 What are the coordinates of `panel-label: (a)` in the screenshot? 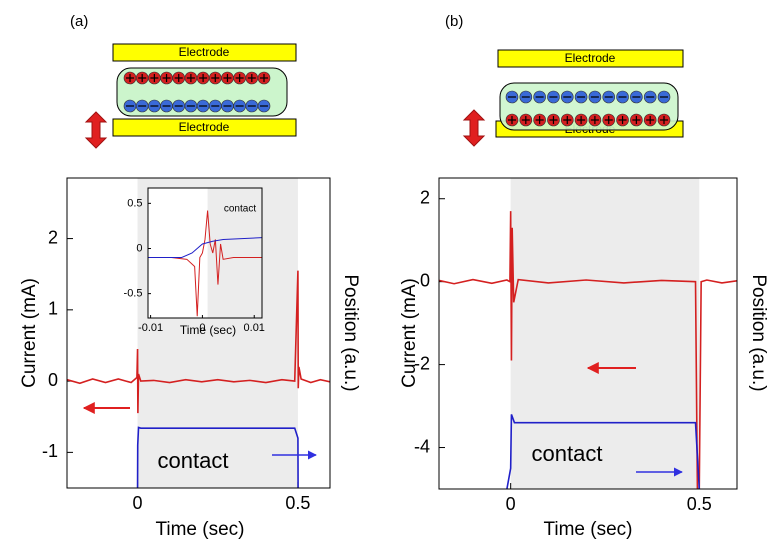 It's located at (79, 21).